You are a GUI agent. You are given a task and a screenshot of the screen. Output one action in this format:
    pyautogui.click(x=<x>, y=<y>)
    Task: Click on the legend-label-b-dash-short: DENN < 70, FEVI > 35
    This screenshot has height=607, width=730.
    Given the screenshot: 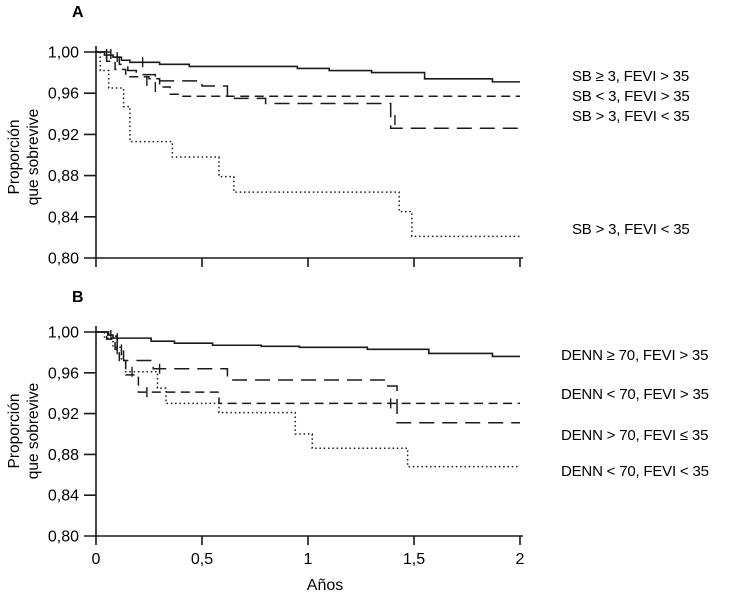 What is the action you would take?
    pyautogui.click(x=635, y=394)
    